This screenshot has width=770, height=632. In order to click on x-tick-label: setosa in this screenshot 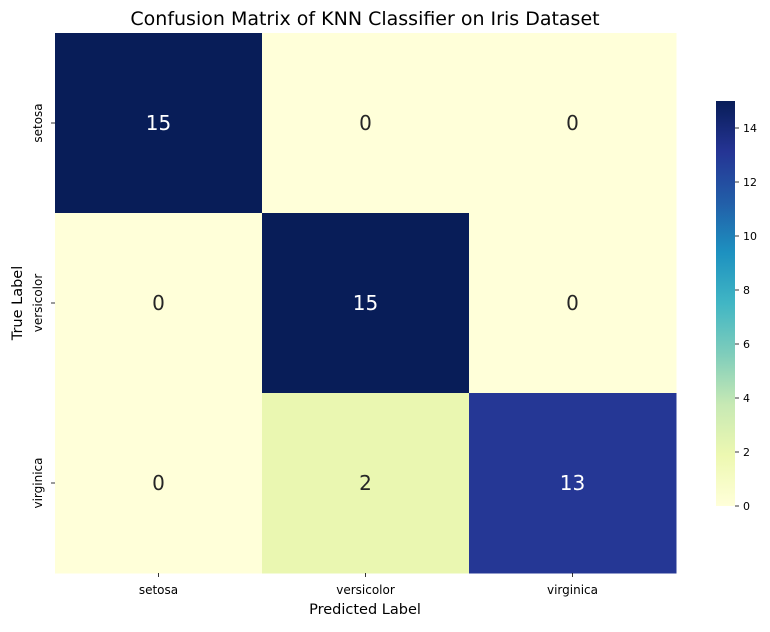, I will do `click(158, 590)`.